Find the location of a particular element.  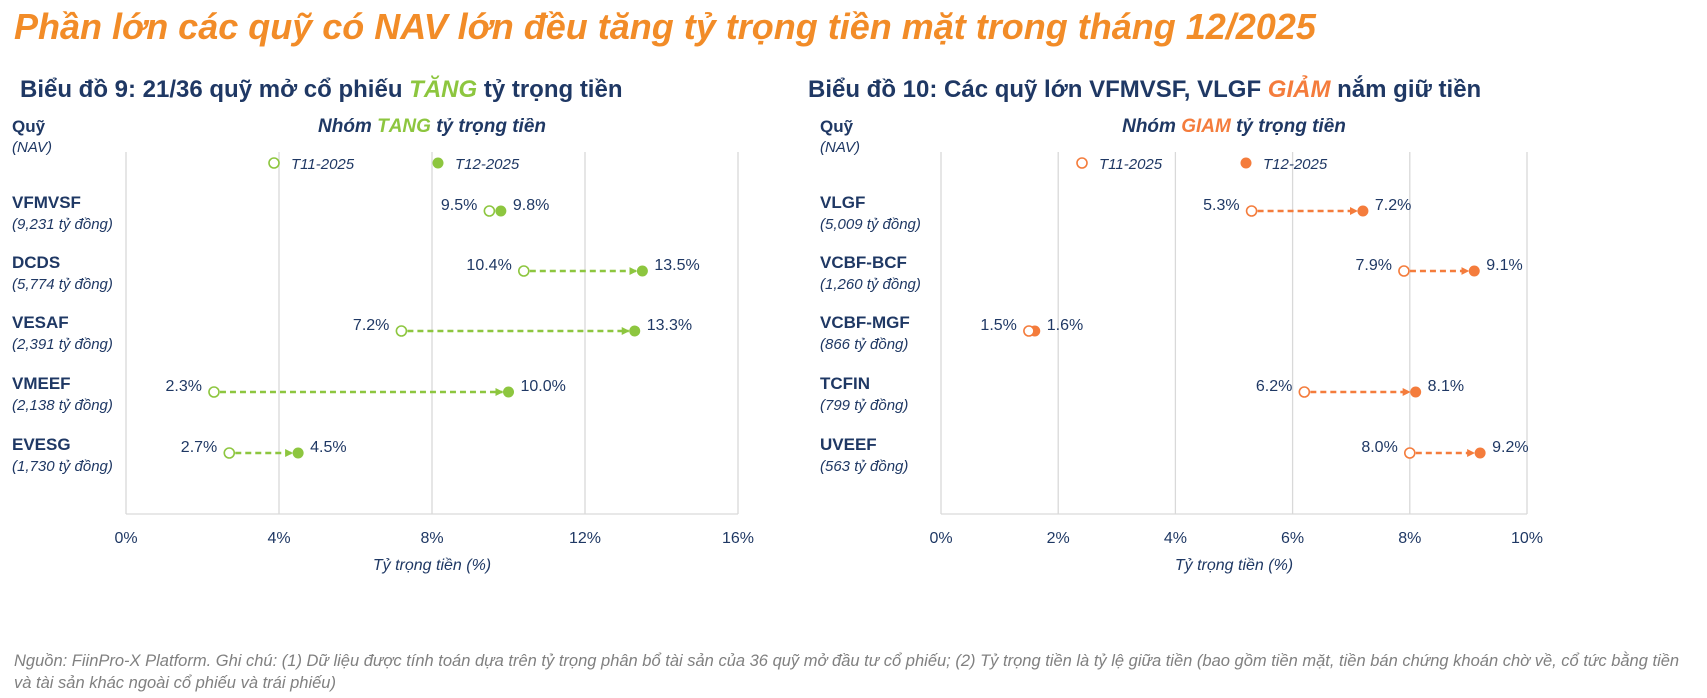

chart-10-x-tick-label: 10% is located at coordinates (1527, 538).